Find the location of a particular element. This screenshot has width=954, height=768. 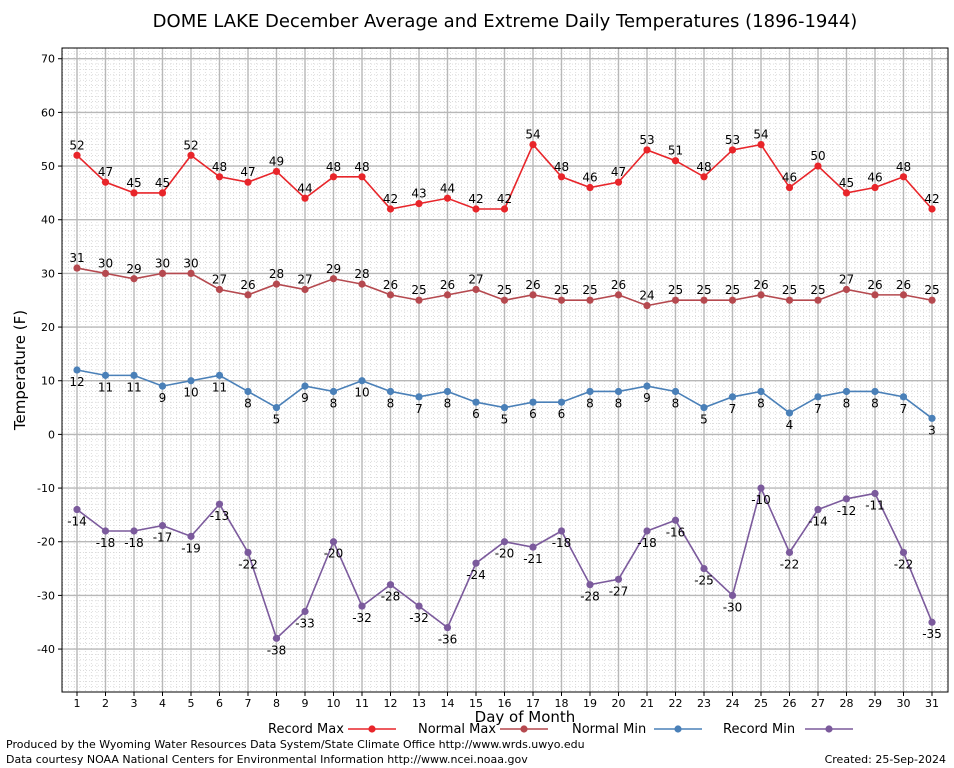

normal-max-legend-label: Normal Max is located at coordinates (457, 729).